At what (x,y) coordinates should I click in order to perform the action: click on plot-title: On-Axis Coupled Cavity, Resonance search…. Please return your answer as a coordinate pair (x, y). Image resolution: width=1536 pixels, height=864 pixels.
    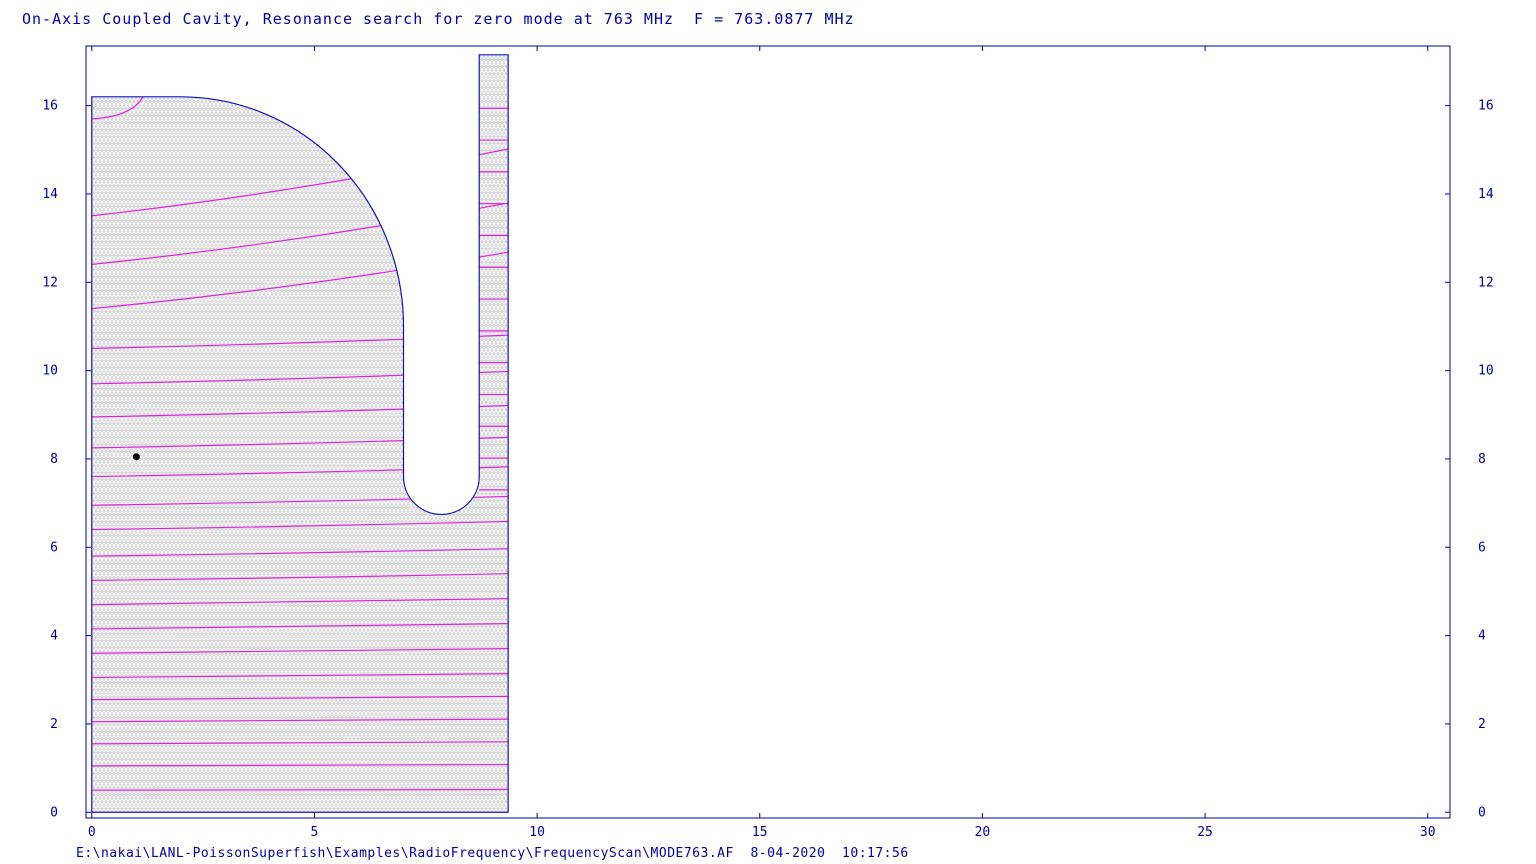
    Looking at the image, I should click on (438, 19).